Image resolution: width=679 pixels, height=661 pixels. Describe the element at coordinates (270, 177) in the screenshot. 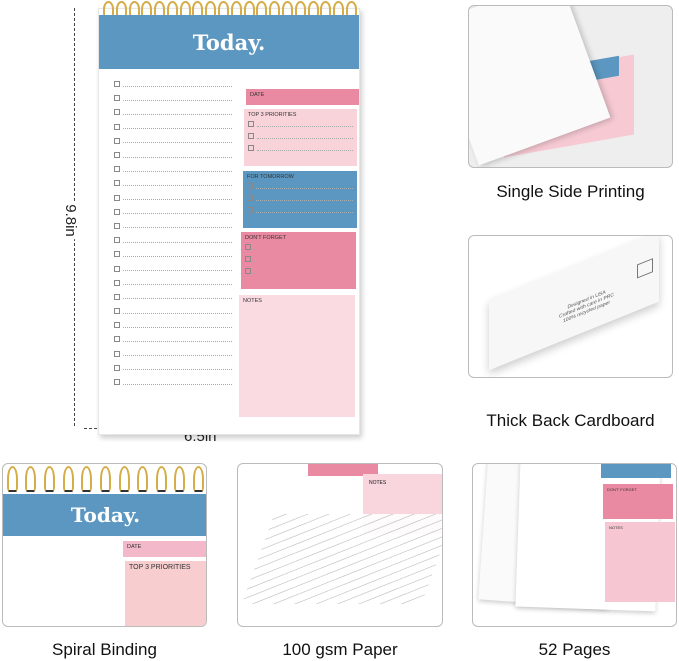

I see `tomorrow-label: FOR TOMORROW` at that location.